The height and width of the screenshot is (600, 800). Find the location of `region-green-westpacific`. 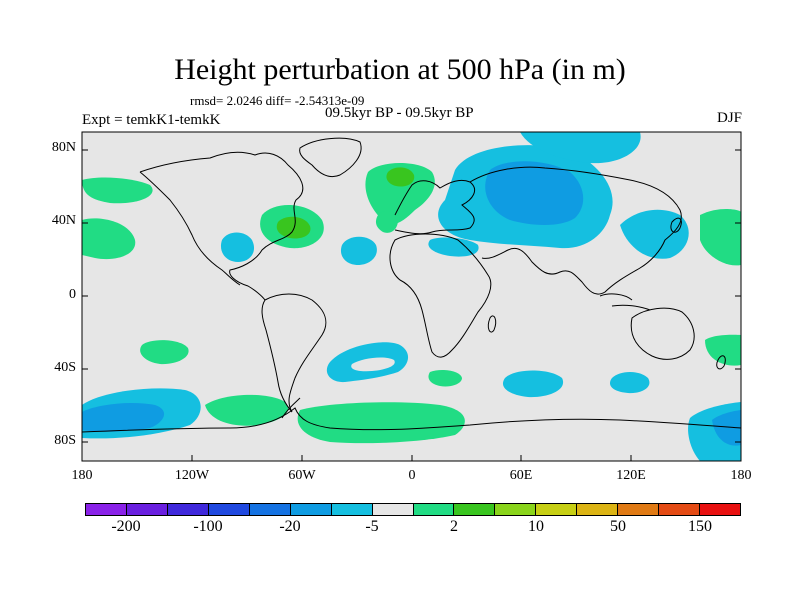

region-green-westpacific is located at coordinates (109, 239).